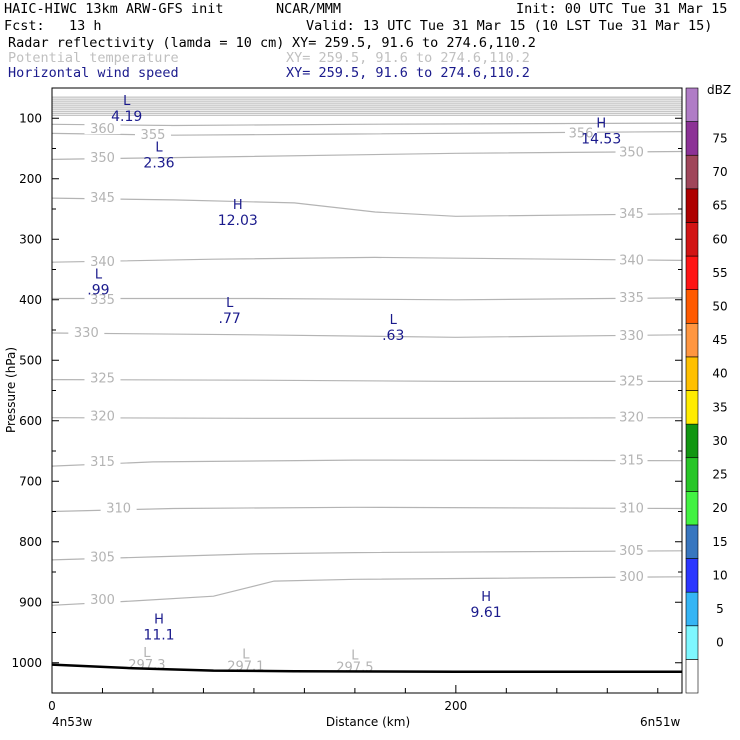 The height and width of the screenshot is (740, 740). What do you see at coordinates (719, 575) in the screenshot?
I see `colorbar-label: 10` at bounding box center [719, 575].